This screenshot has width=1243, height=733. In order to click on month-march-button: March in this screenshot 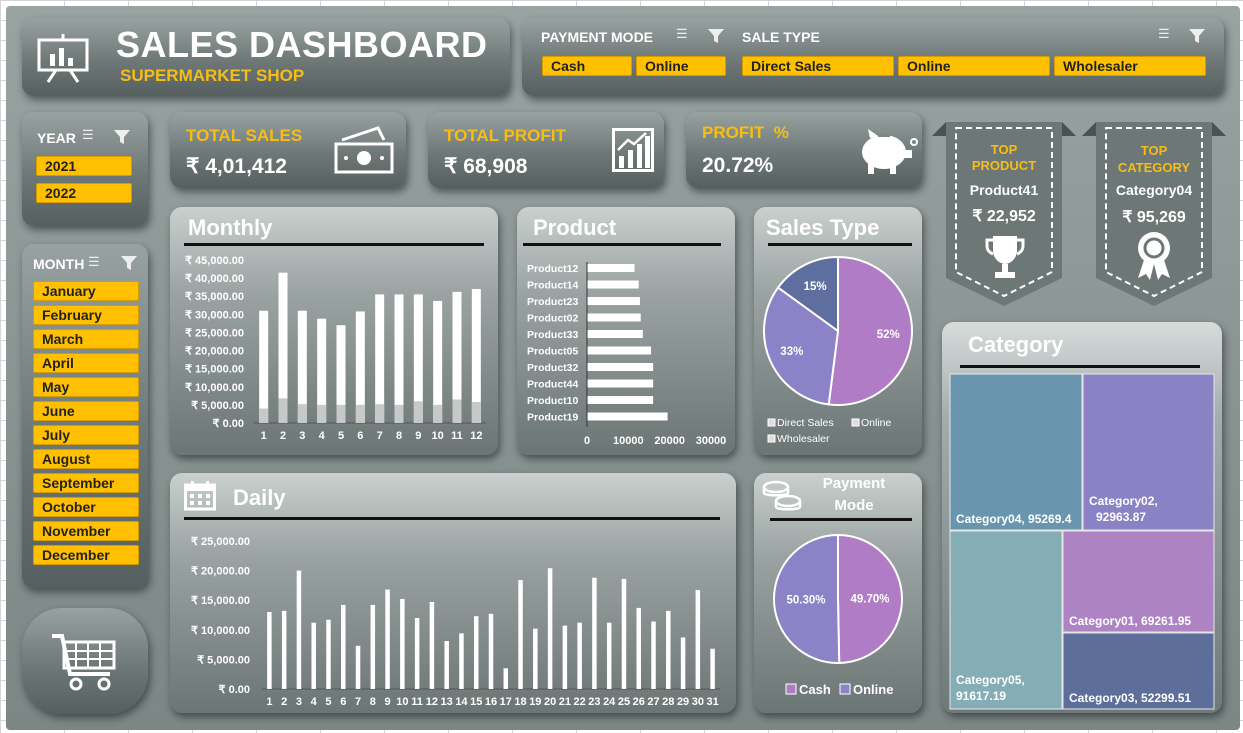, I will do `click(86, 339)`.